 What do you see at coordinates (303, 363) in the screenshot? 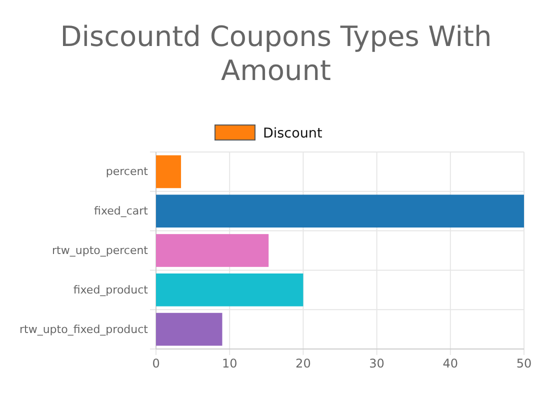
I see `x-tick-label: 20` at bounding box center [303, 363].